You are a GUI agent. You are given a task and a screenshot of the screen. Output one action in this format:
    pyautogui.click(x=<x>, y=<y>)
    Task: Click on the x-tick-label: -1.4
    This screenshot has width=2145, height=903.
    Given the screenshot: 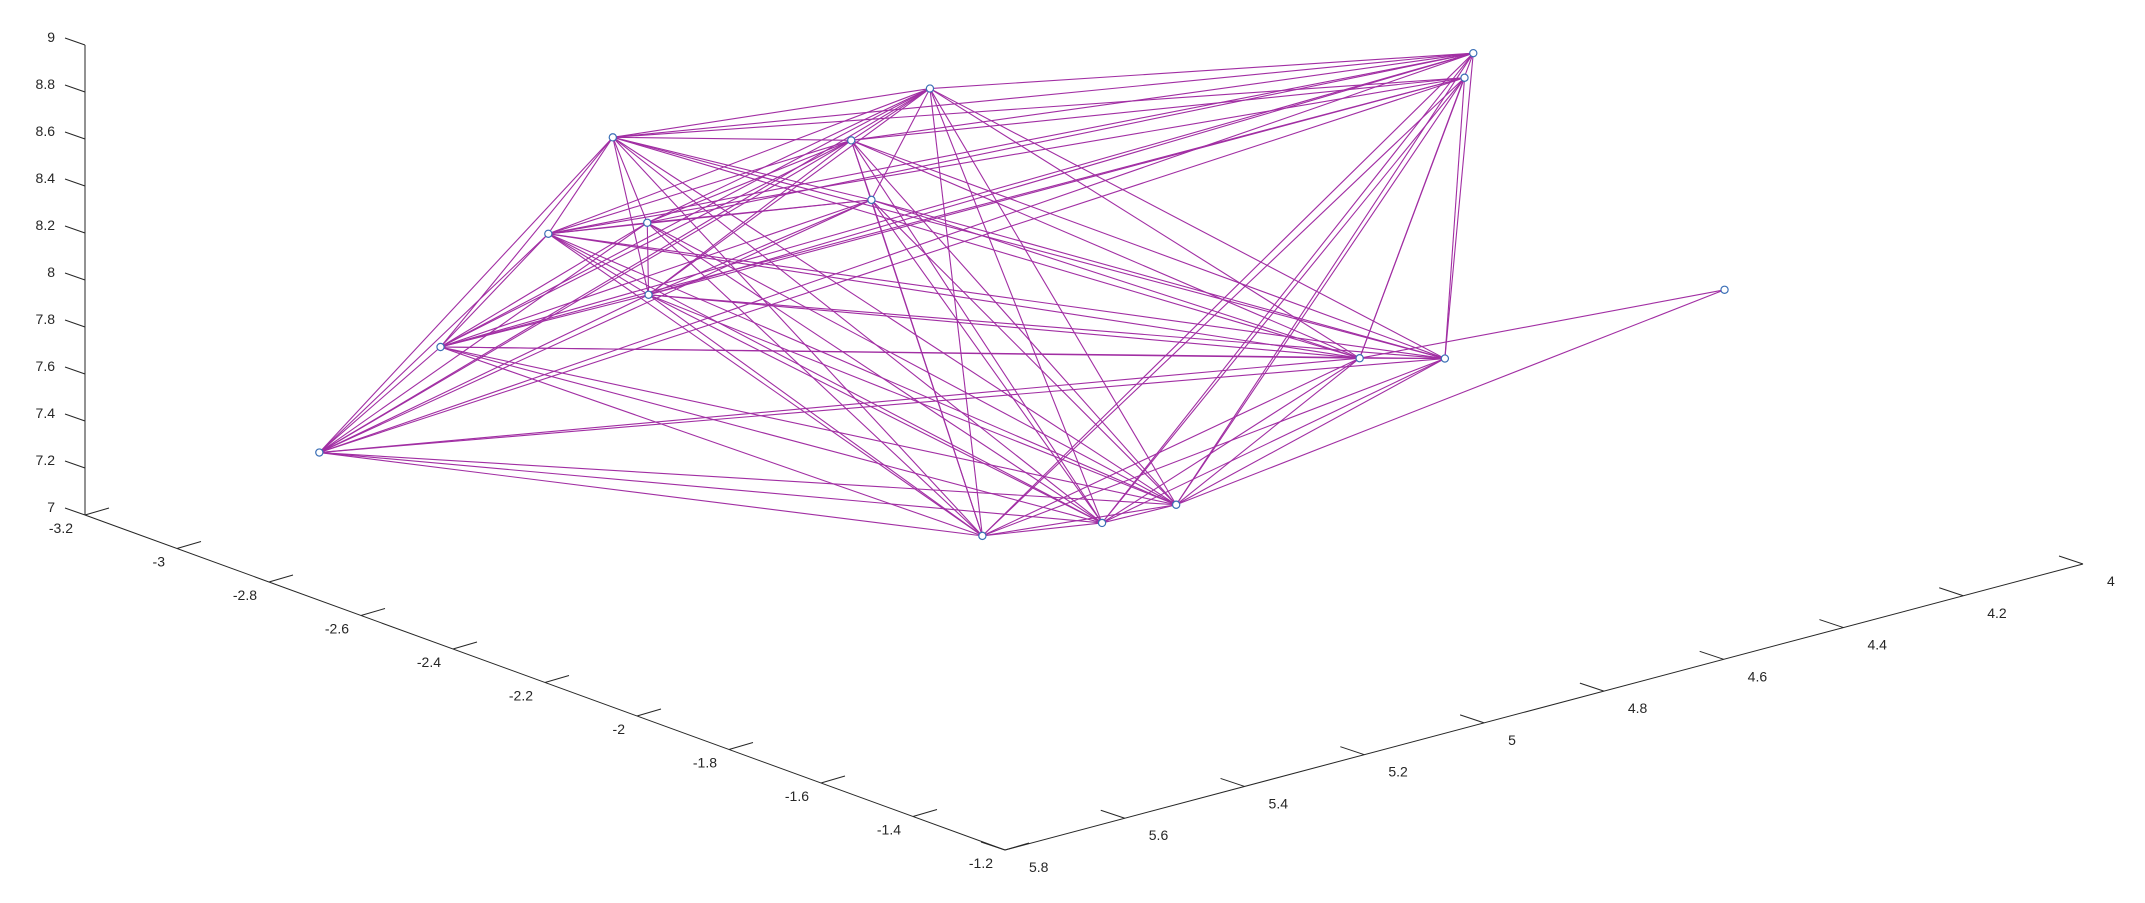 What is the action you would take?
    pyautogui.click(x=889, y=830)
    